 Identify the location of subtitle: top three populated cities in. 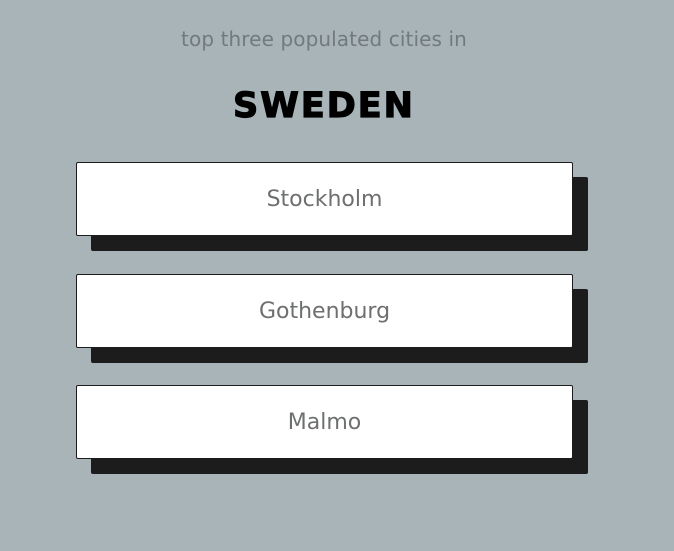
(324, 39).